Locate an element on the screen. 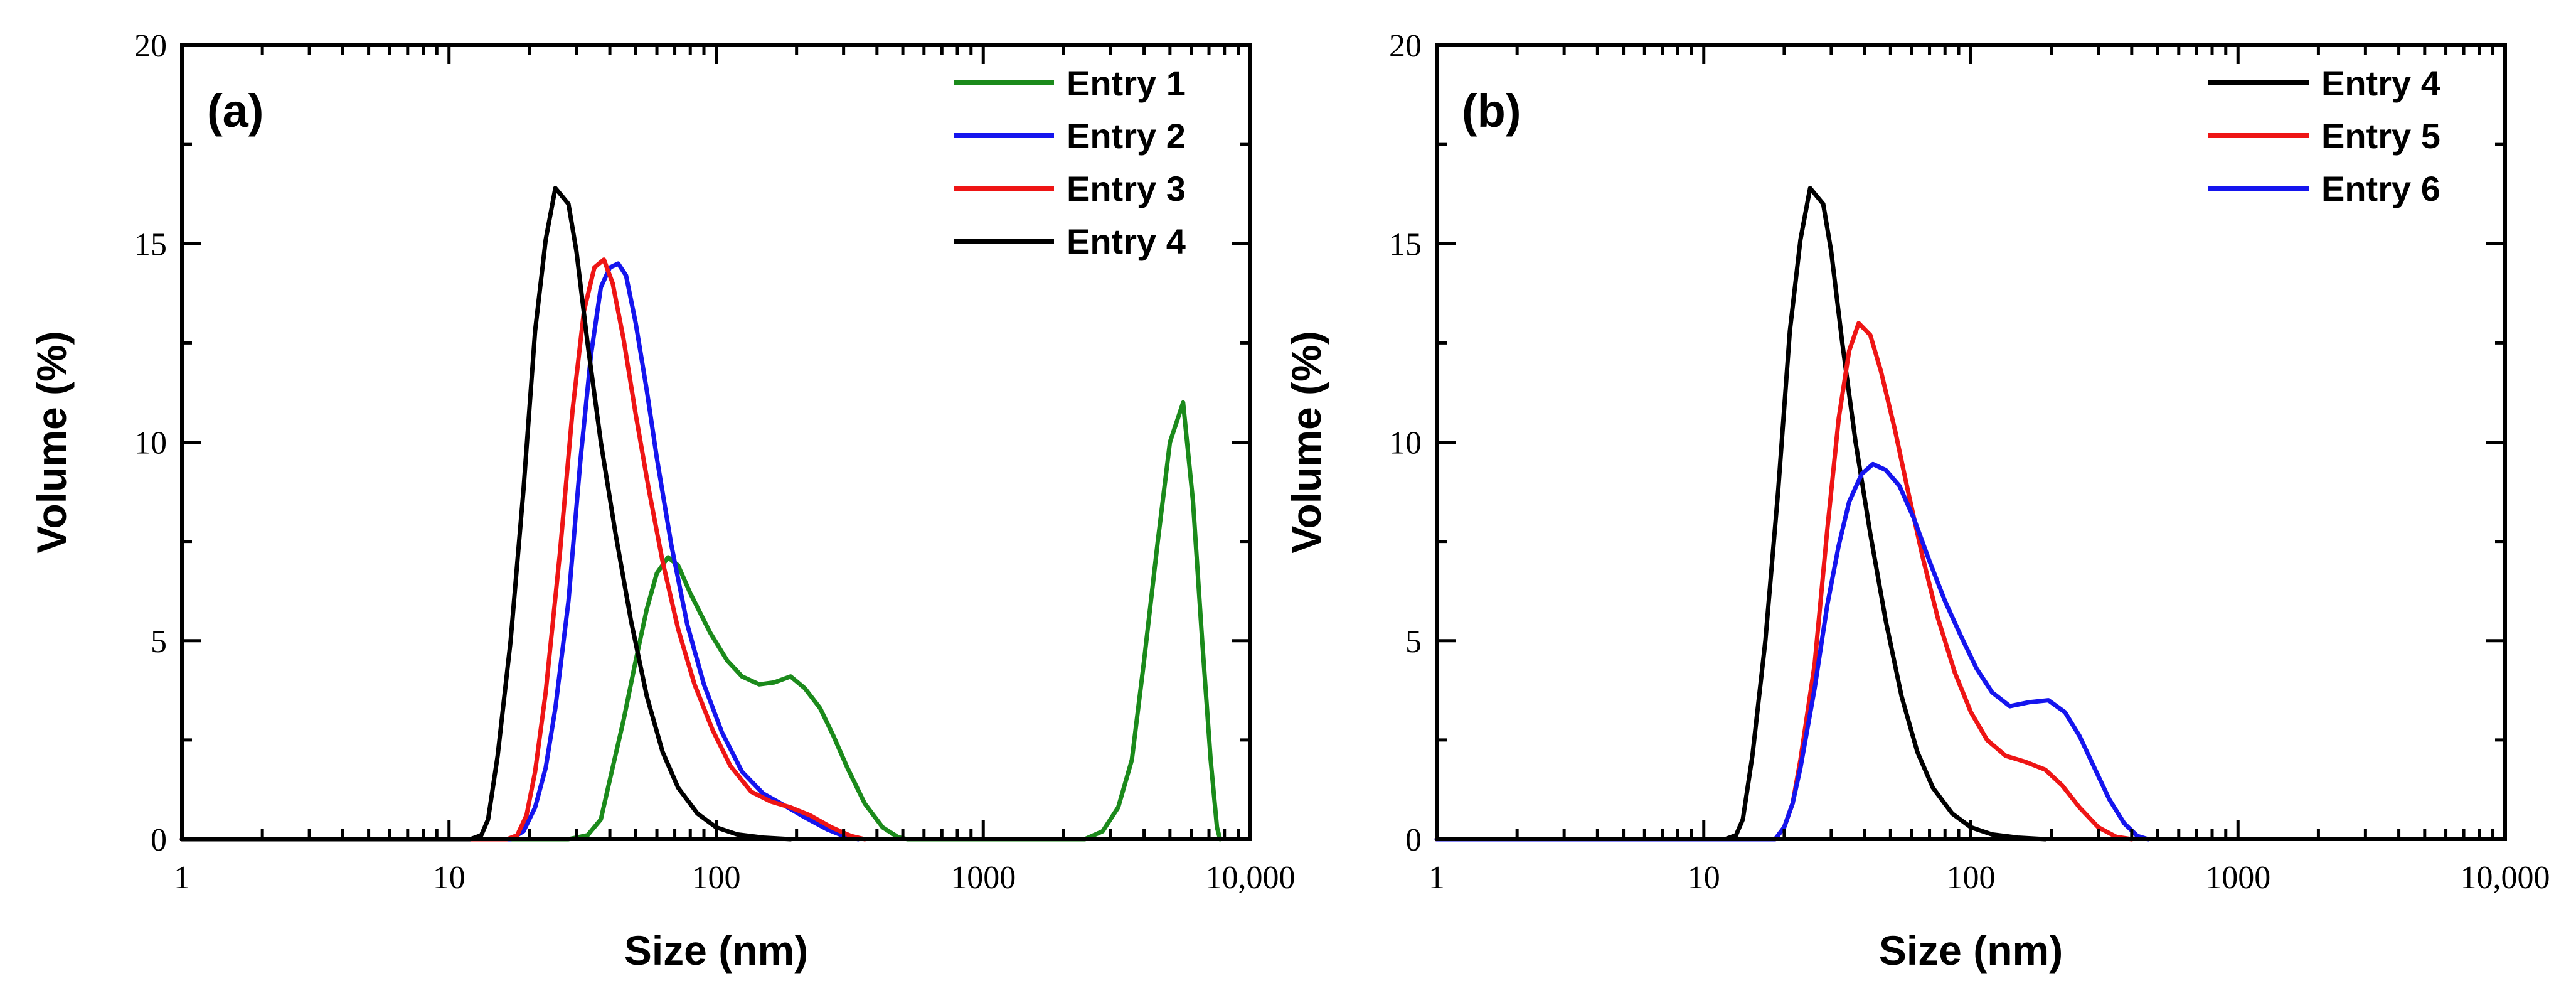 The width and height of the screenshot is (2576, 993). chart2-y-tick-label: 0 is located at coordinates (1413, 840).